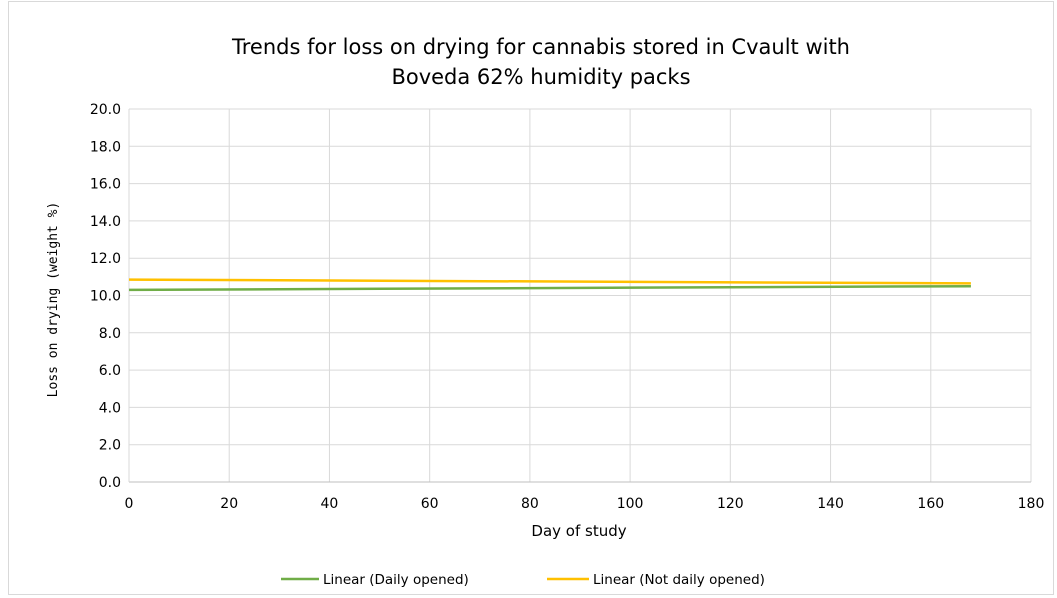 The height and width of the screenshot is (598, 1057). Describe the element at coordinates (110, 334) in the screenshot. I see `y-tick-label: 8.0` at that location.